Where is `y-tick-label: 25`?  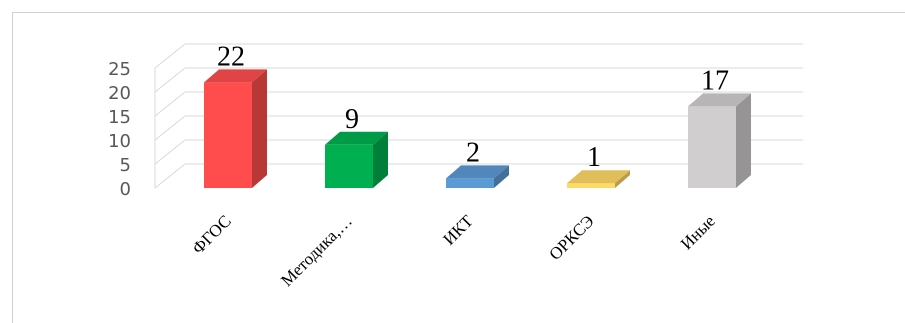 y-tick-label: 25 is located at coordinates (119, 69).